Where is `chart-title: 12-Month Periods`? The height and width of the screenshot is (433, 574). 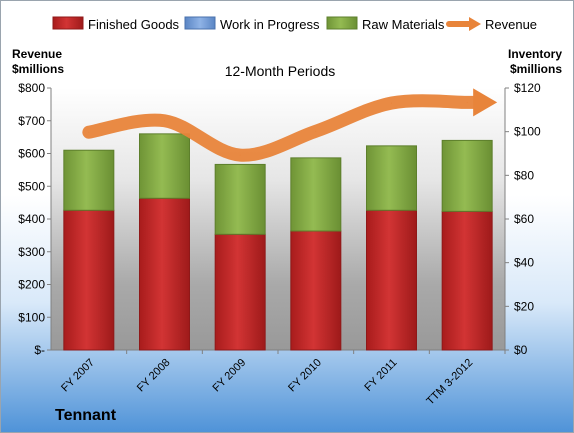 chart-title: 12-Month Periods is located at coordinates (280, 71).